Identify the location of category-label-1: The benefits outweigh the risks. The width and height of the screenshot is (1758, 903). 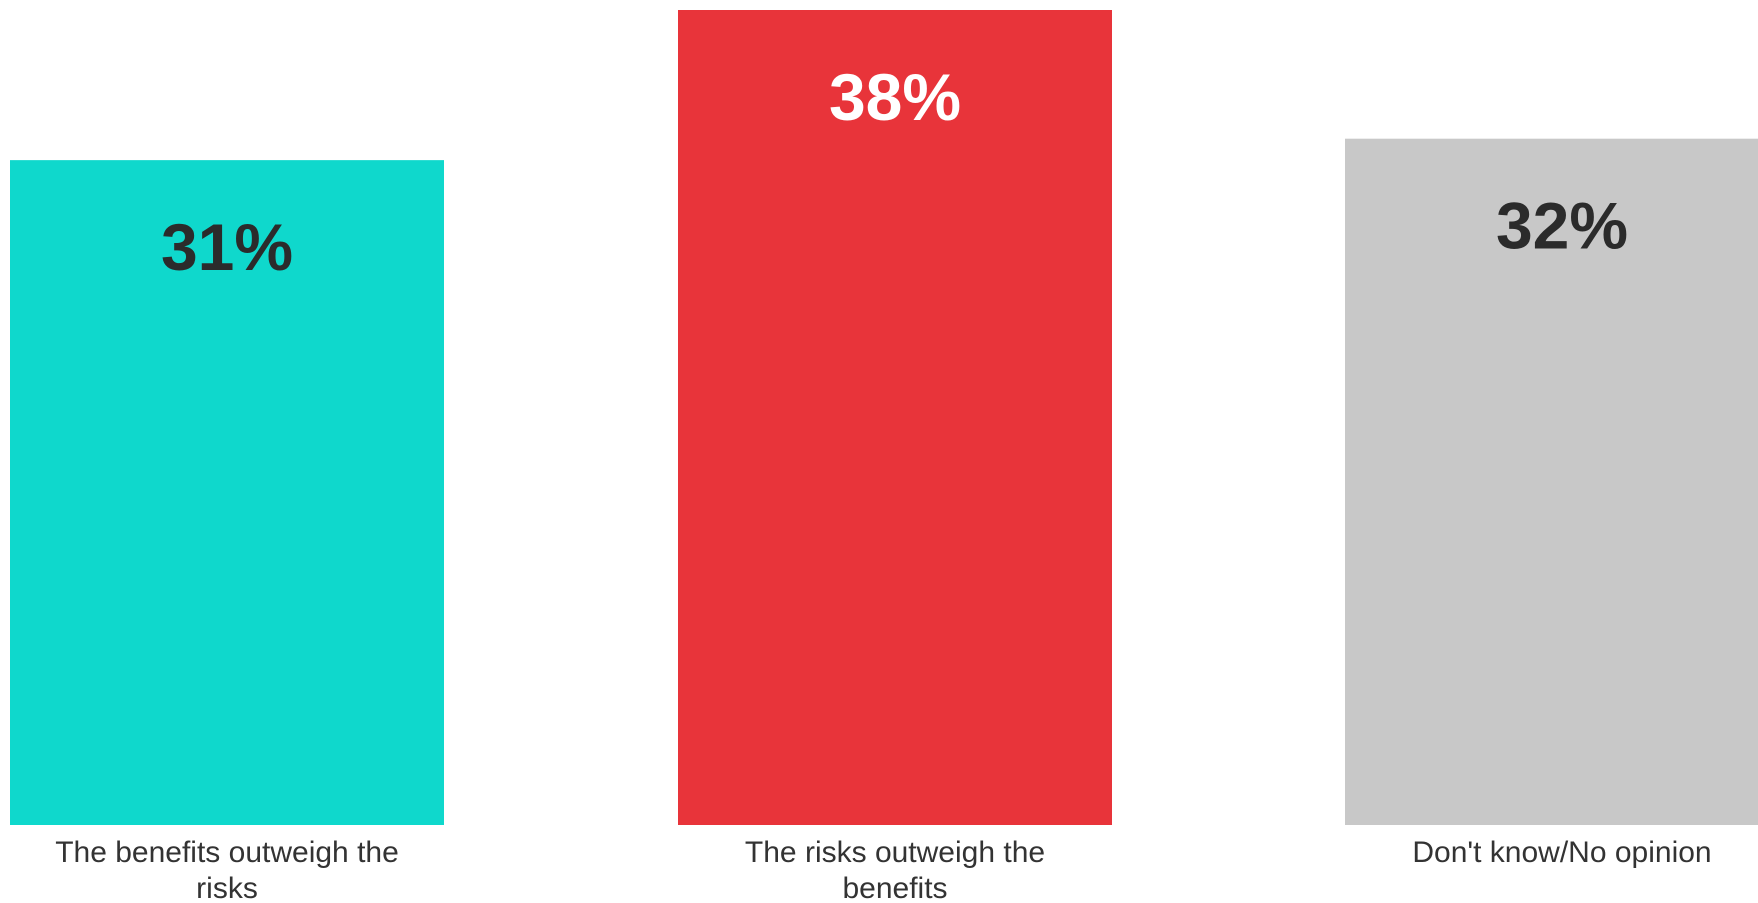
(227, 869).